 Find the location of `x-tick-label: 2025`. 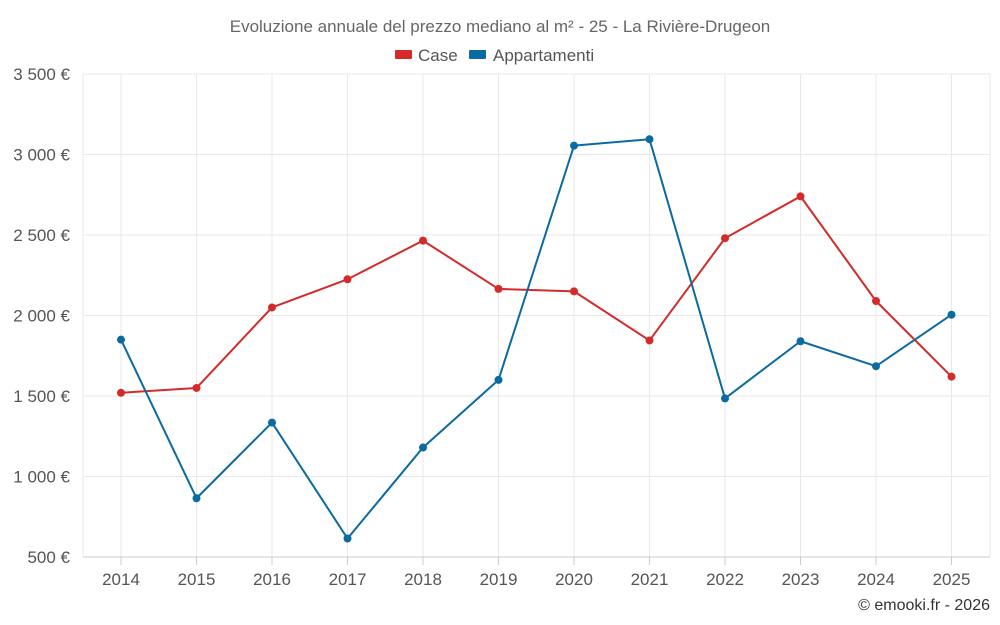

x-tick-label: 2025 is located at coordinates (952, 579).